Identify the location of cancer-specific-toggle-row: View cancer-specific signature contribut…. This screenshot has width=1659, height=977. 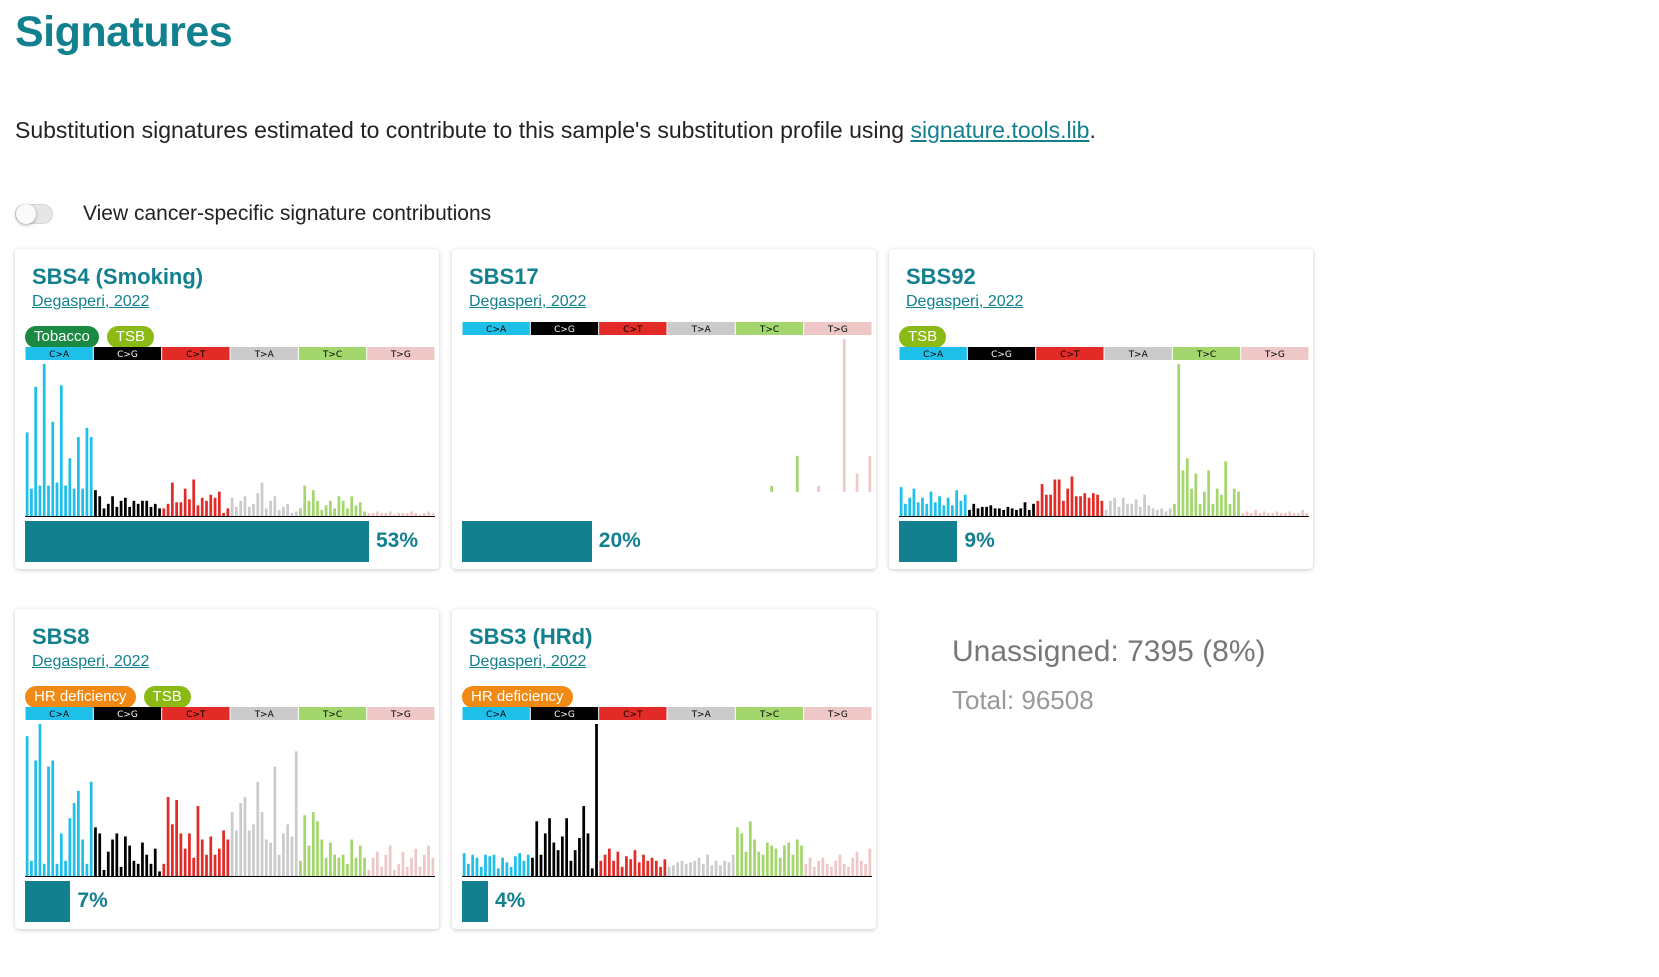
(253, 214).